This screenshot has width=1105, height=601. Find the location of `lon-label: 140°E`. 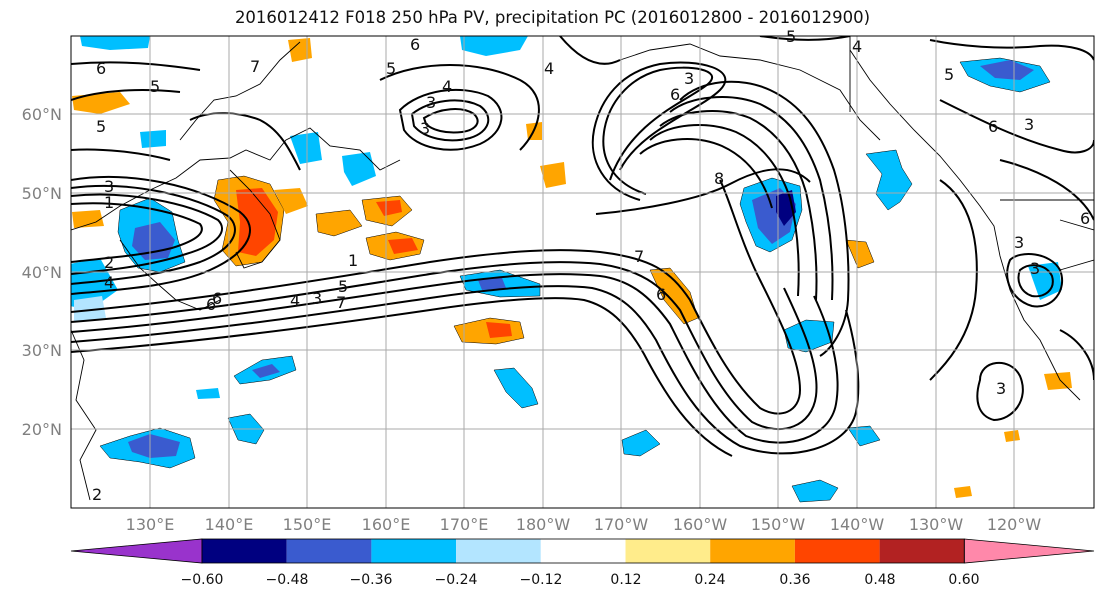

lon-label: 140°E is located at coordinates (229, 524).